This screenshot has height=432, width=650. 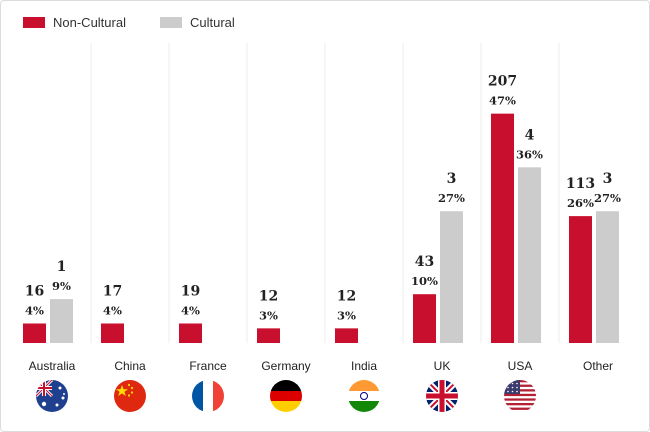 What do you see at coordinates (130, 366) in the screenshot?
I see `category-label-china: China` at bounding box center [130, 366].